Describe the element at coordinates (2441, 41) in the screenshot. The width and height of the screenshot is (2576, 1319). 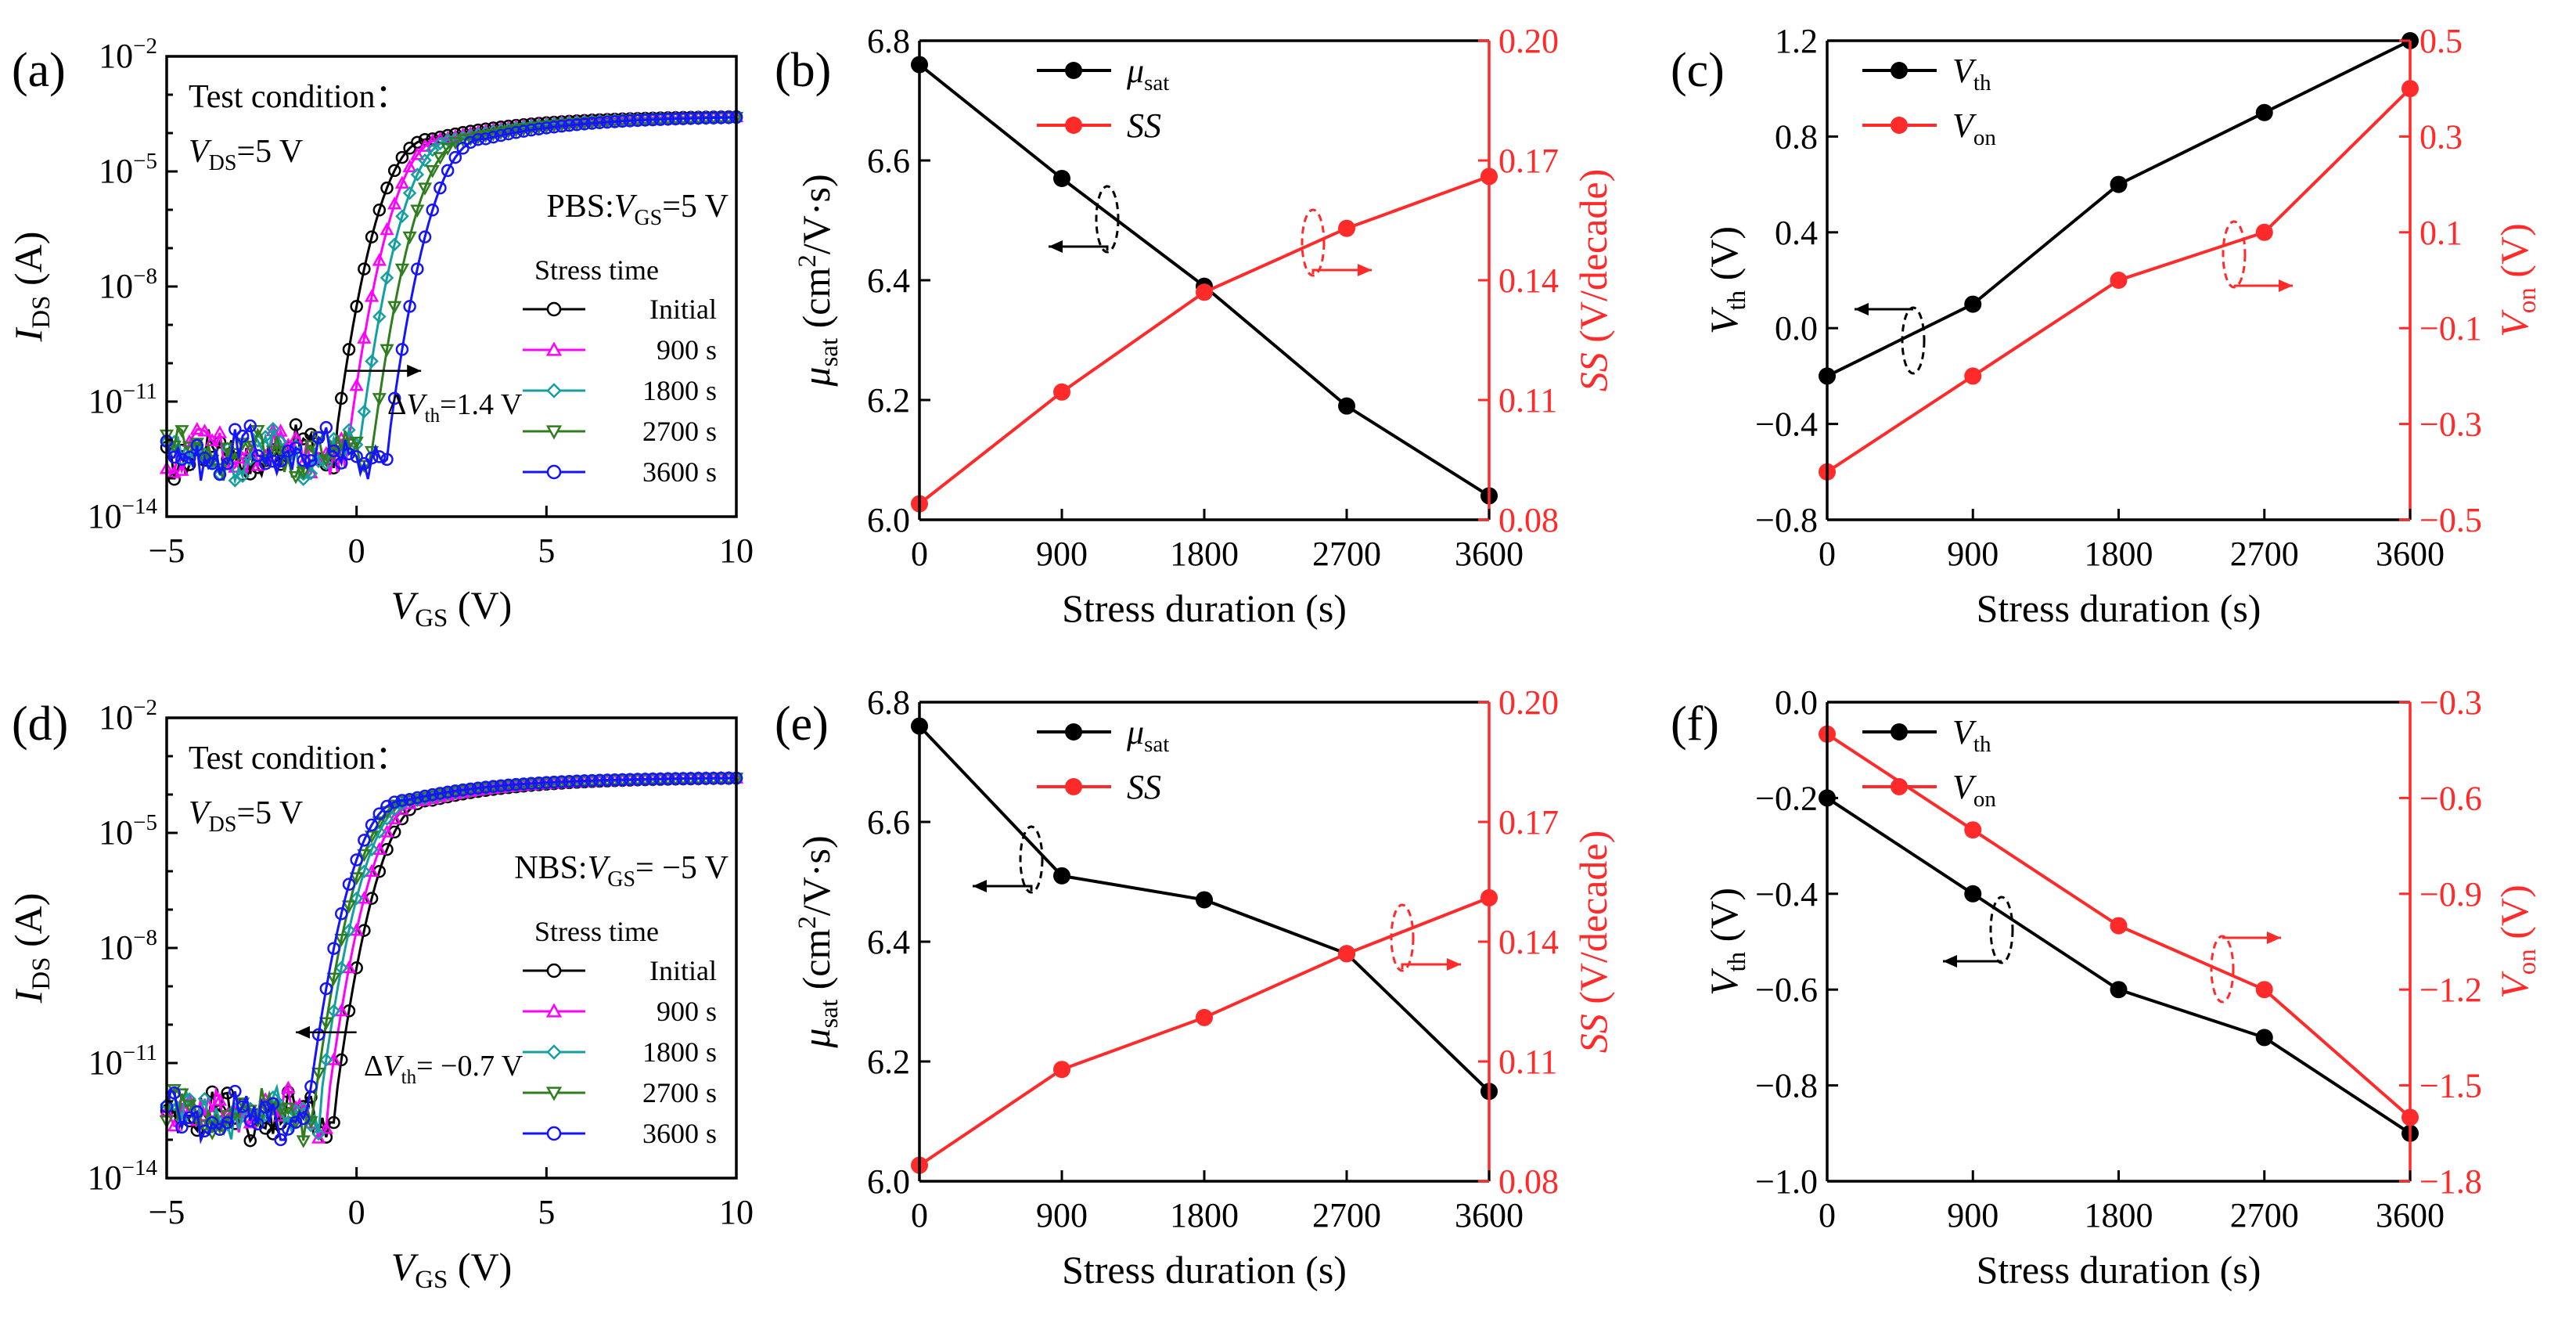
I see `y2-tick-label: 0.5` at that location.